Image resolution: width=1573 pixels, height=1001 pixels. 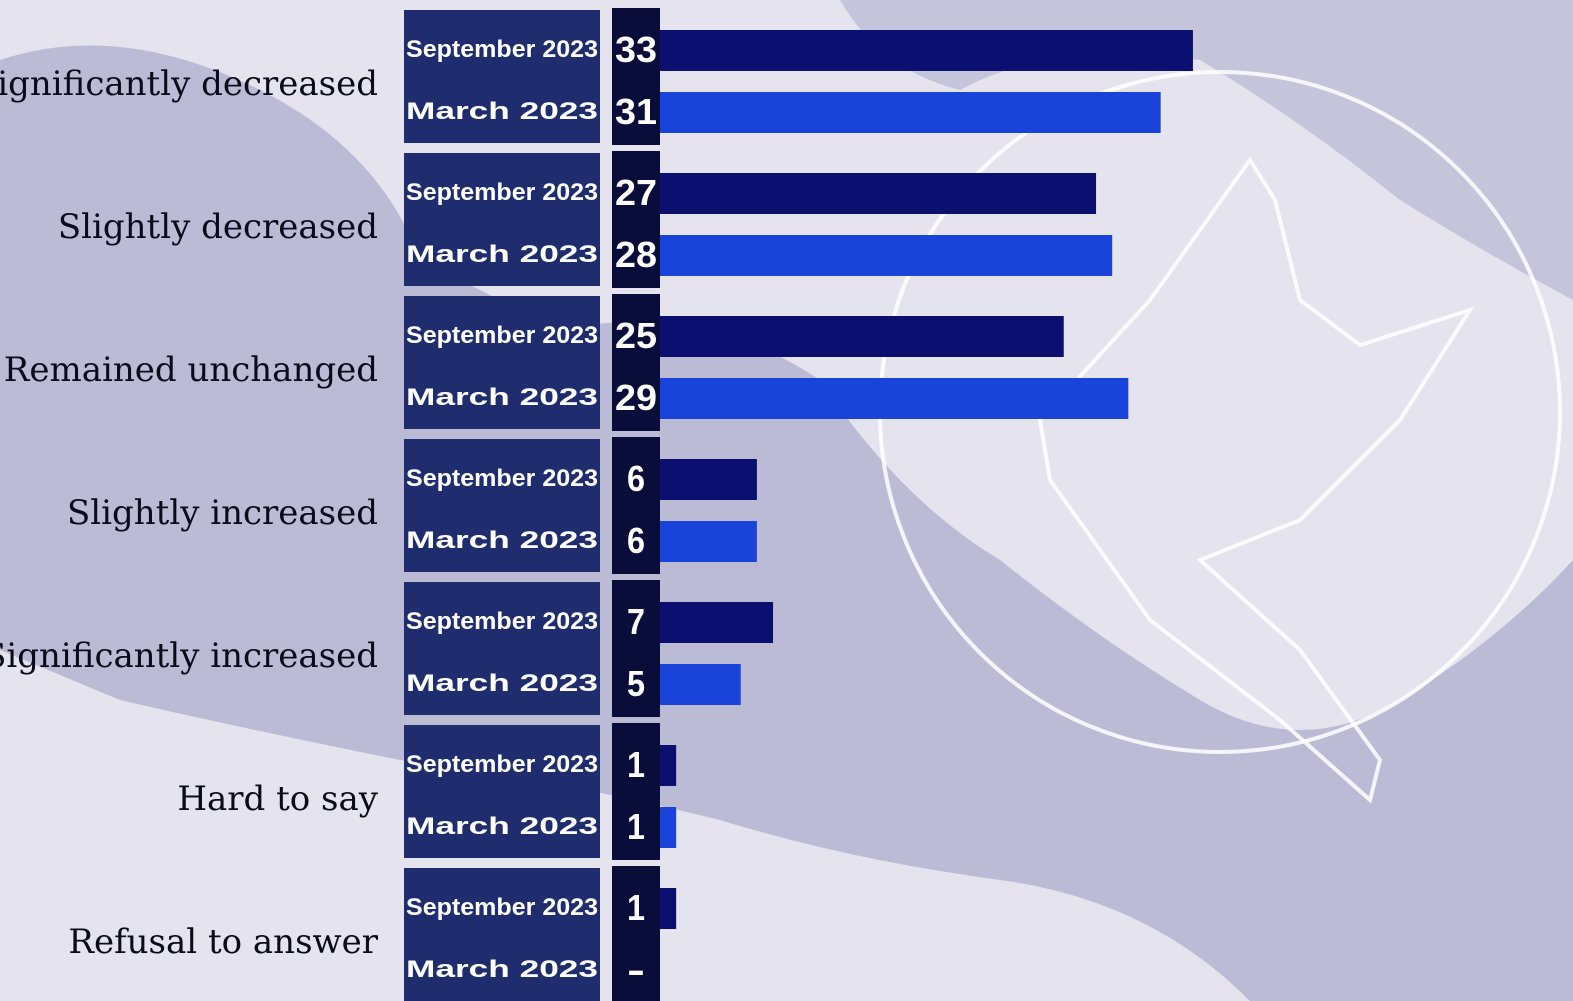 What do you see at coordinates (218, 227) in the screenshot?
I see `category-label: Slightly decreased` at bounding box center [218, 227].